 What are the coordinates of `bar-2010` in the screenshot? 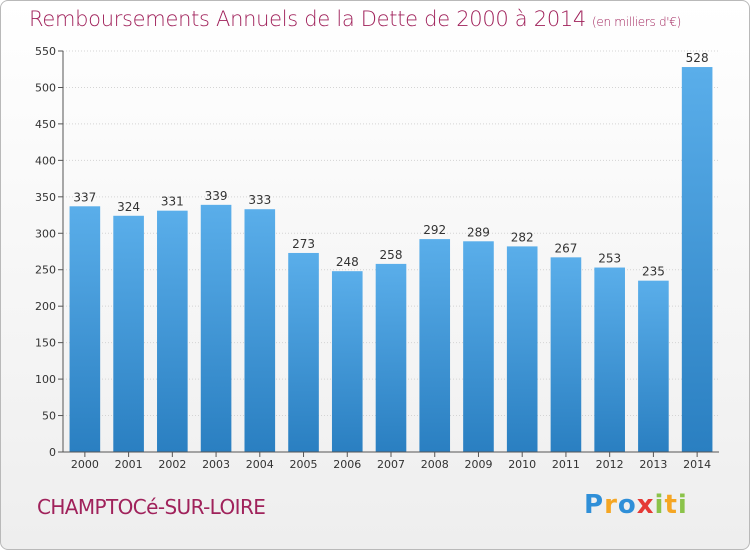 It's located at (522, 349).